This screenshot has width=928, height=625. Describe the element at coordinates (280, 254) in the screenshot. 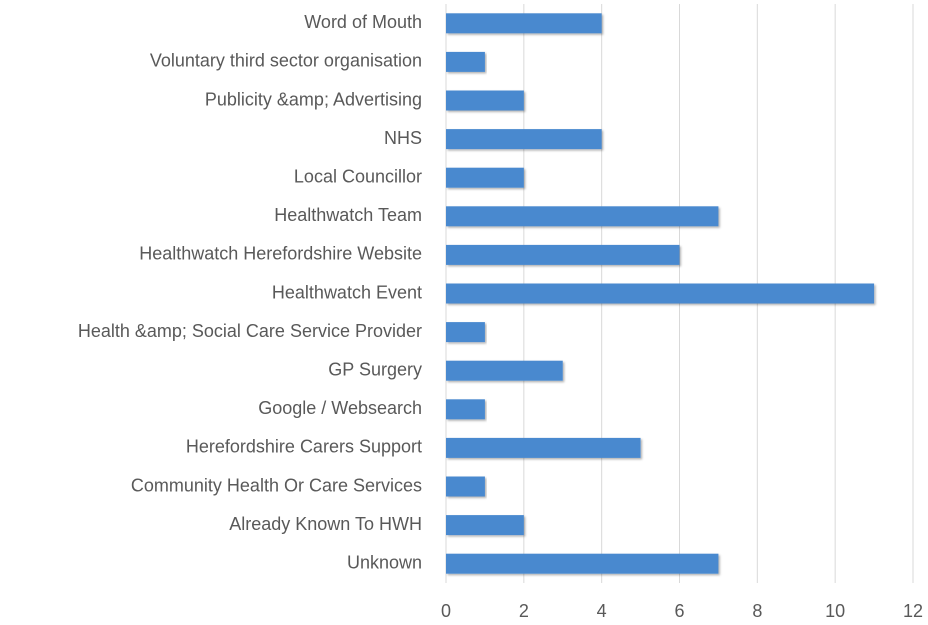

I see `y-tick-label: Healthwatch Herefordshire Website` at that location.